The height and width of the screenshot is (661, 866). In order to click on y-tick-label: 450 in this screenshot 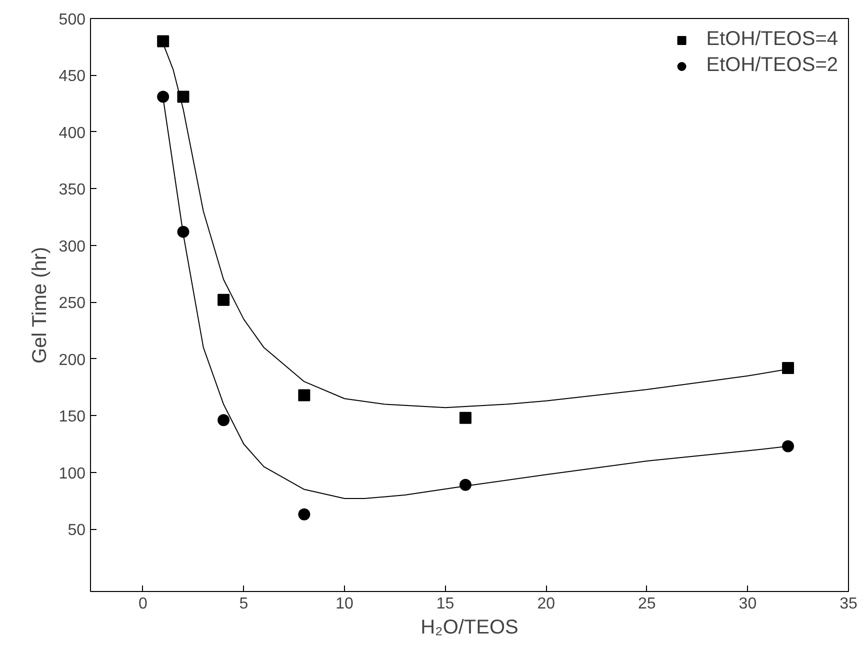, I will do `click(72, 77)`.